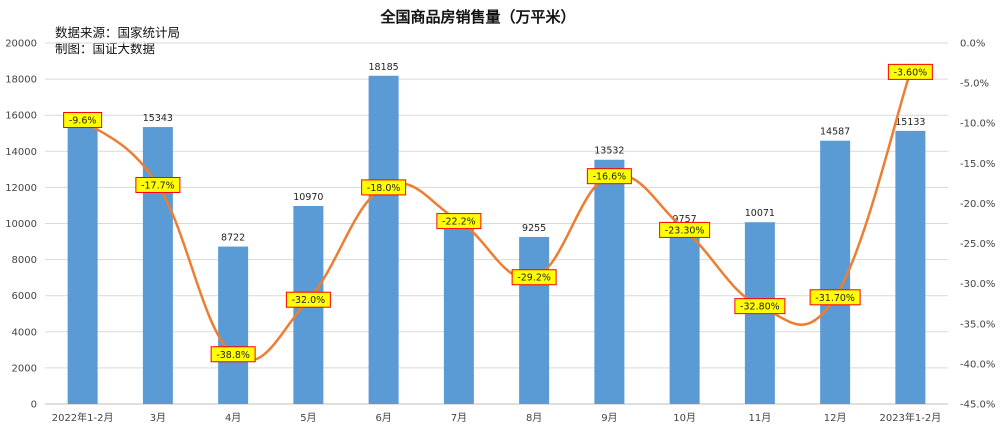 The image size is (1000, 432). What do you see at coordinates (760, 418) in the screenshot?
I see `x-tick-label: 11月` at bounding box center [760, 418].